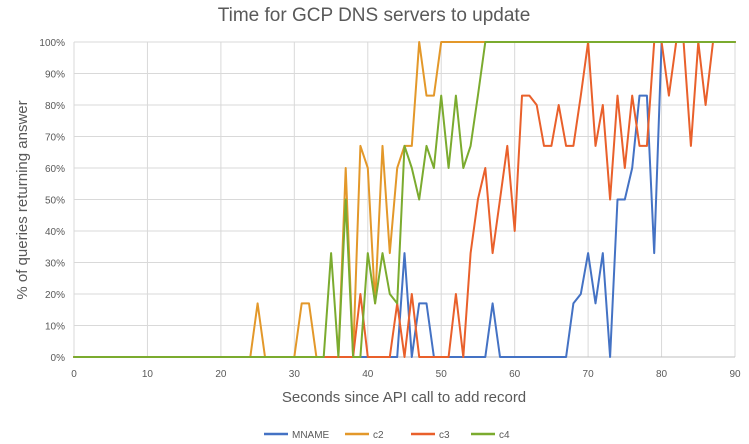 The height and width of the screenshot is (444, 749). What do you see at coordinates (387, 435) in the screenshot?
I see `legend: MNAME c2 c3 c4` at bounding box center [387, 435].